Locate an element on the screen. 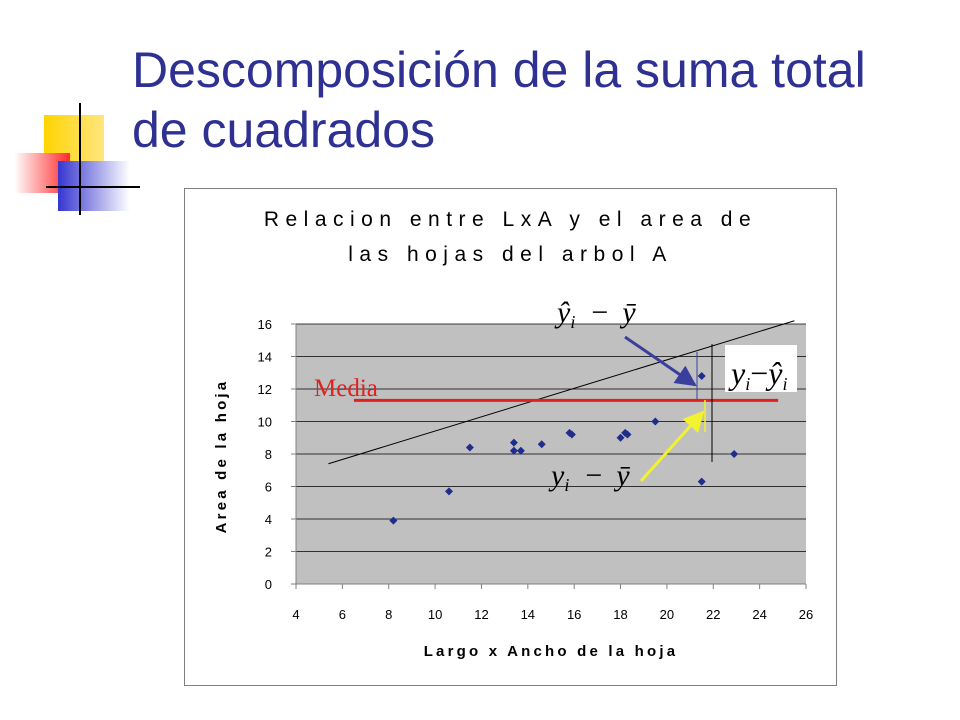 The width and height of the screenshot is (960, 720). y-tick-label: 0 is located at coordinates (268, 584).